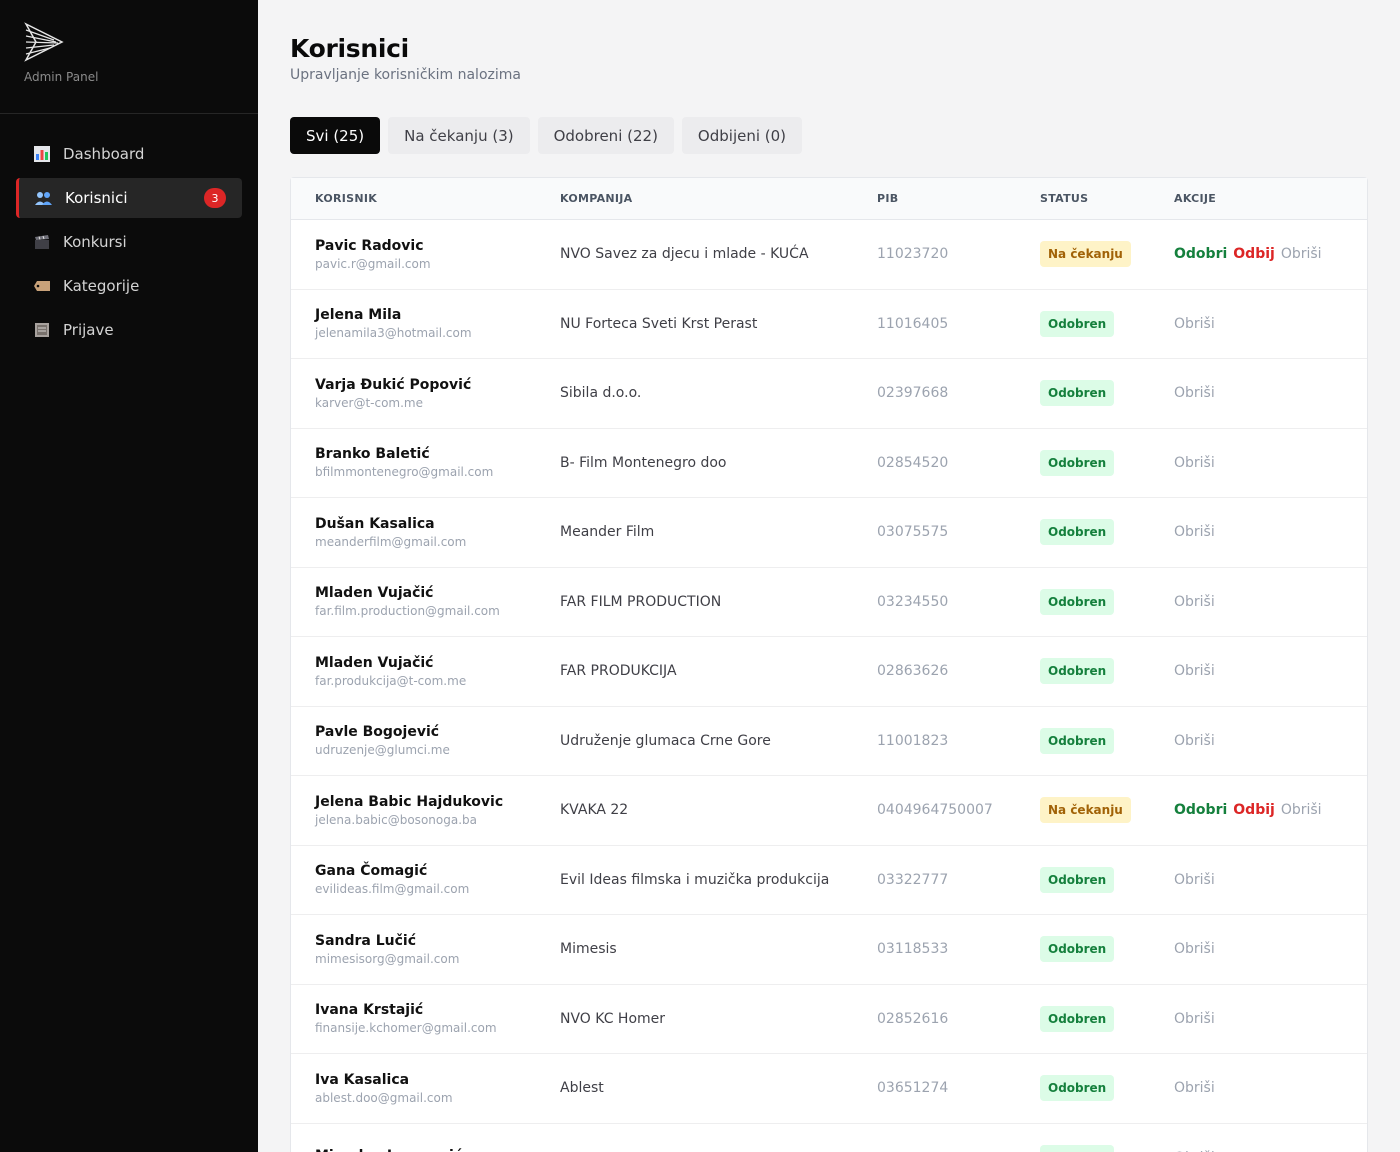 The height and width of the screenshot is (1152, 1400). What do you see at coordinates (366, 940) in the screenshot?
I see `user-name: Sandra Lučić` at bounding box center [366, 940].